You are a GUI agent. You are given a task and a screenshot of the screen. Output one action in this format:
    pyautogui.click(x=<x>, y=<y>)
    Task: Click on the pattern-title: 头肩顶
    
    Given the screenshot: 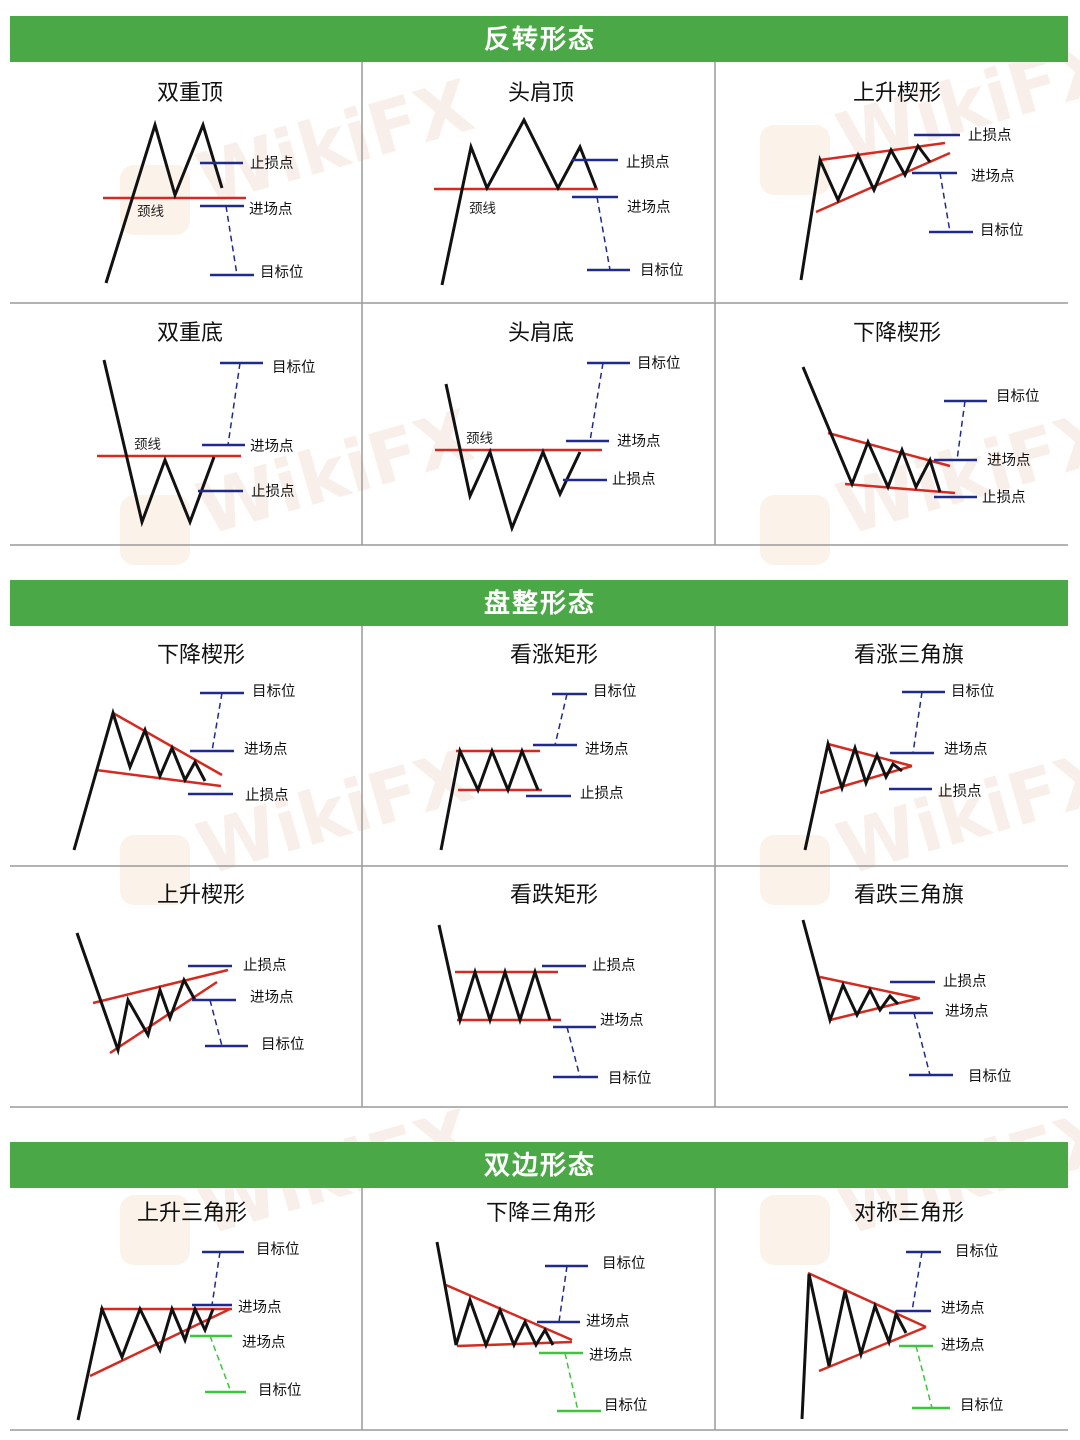 What is the action you would take?
    pyautogui.click(x=541, y=93)
    